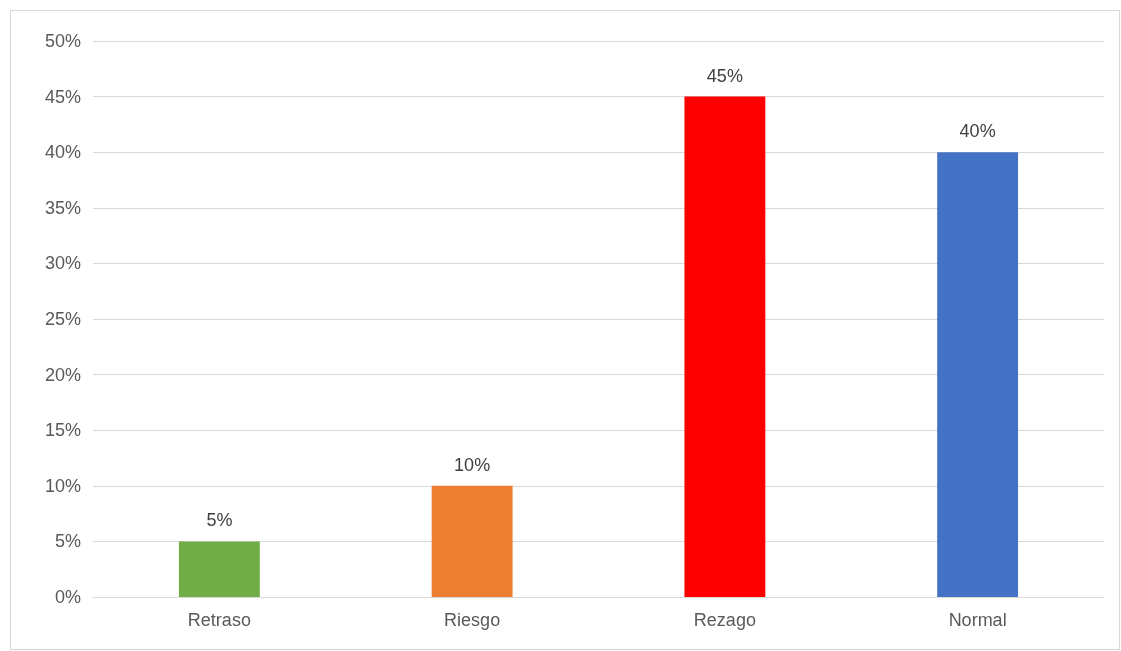 The width and height of the screenshot is (1121, 651). I want to click on y-tick-label: 25%, so click(62, 319).